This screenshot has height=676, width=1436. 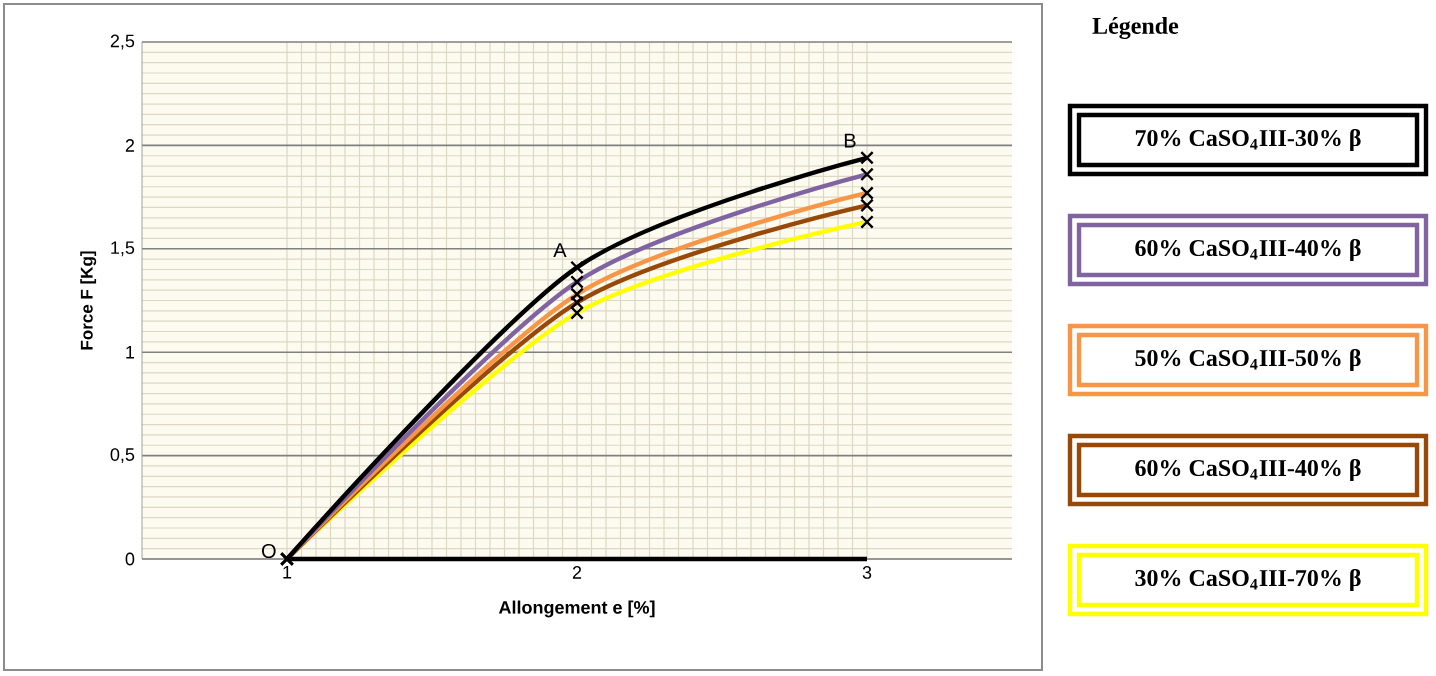 I want to click on y-axis-title: Force F [Kg], so click(x=88, y=300).